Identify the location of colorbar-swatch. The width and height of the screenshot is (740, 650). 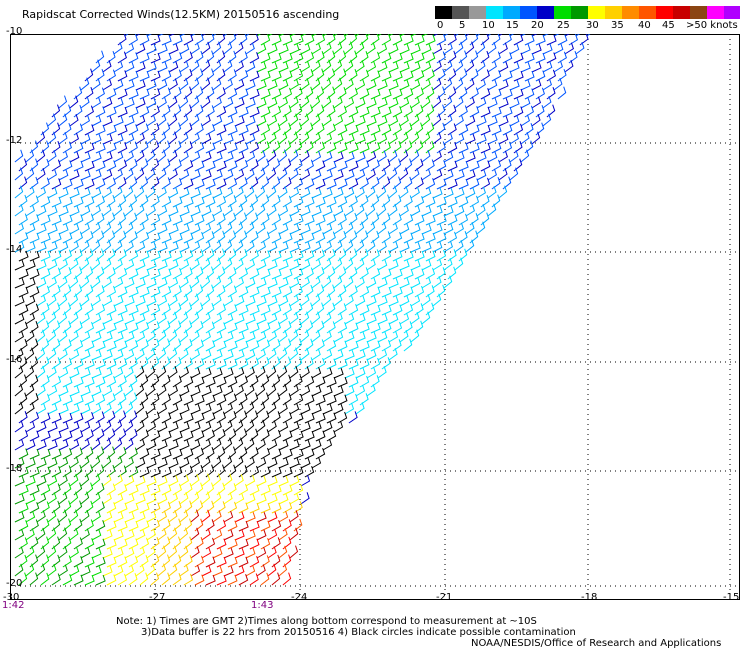
(681, 12).